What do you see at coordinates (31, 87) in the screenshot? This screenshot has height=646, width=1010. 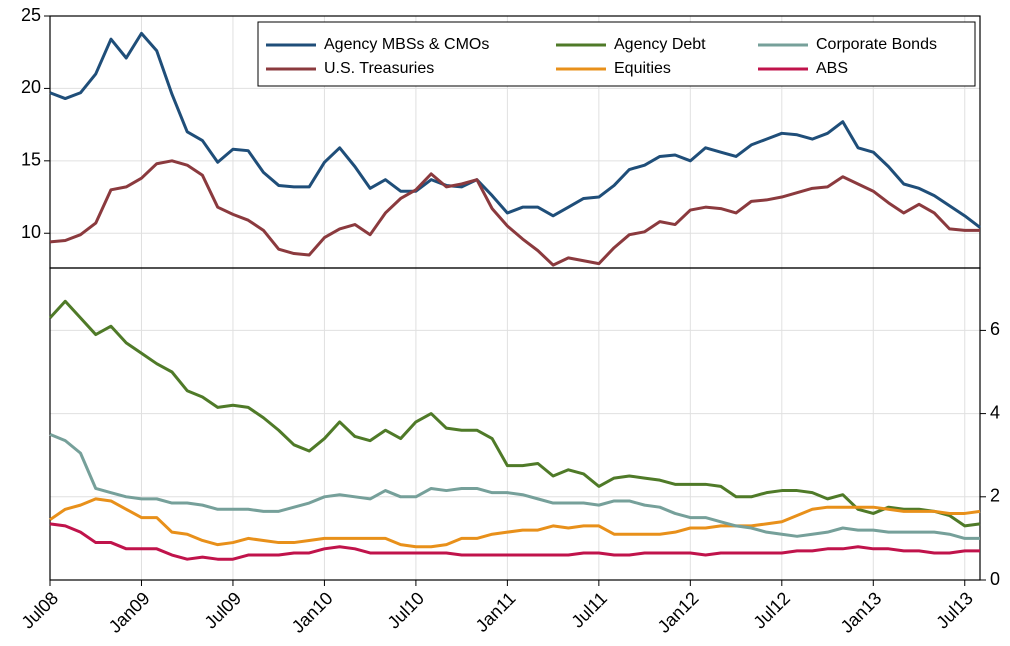 I see `y-tick-label: 20` at bounding box center [31, 87].